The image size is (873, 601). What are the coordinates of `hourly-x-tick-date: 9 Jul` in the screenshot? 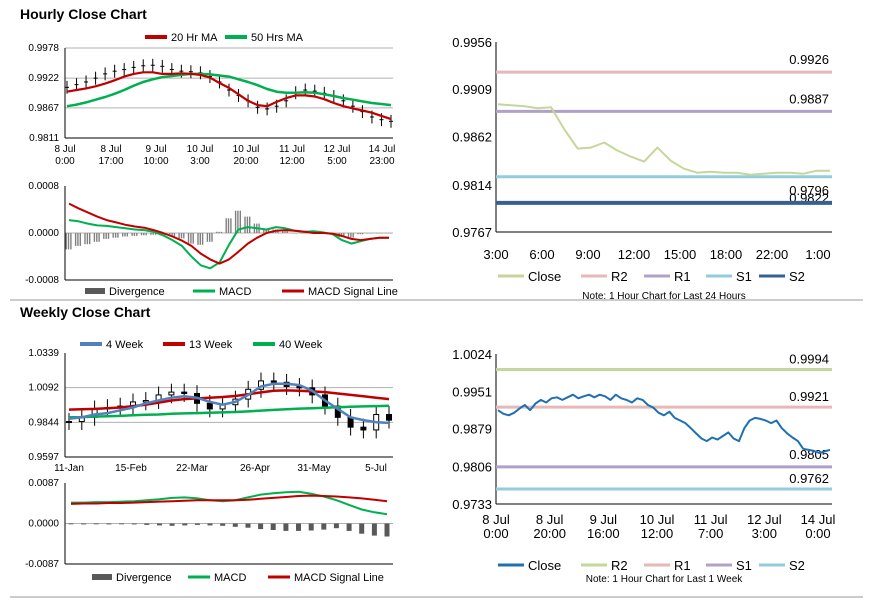 It's located at (155, 149).